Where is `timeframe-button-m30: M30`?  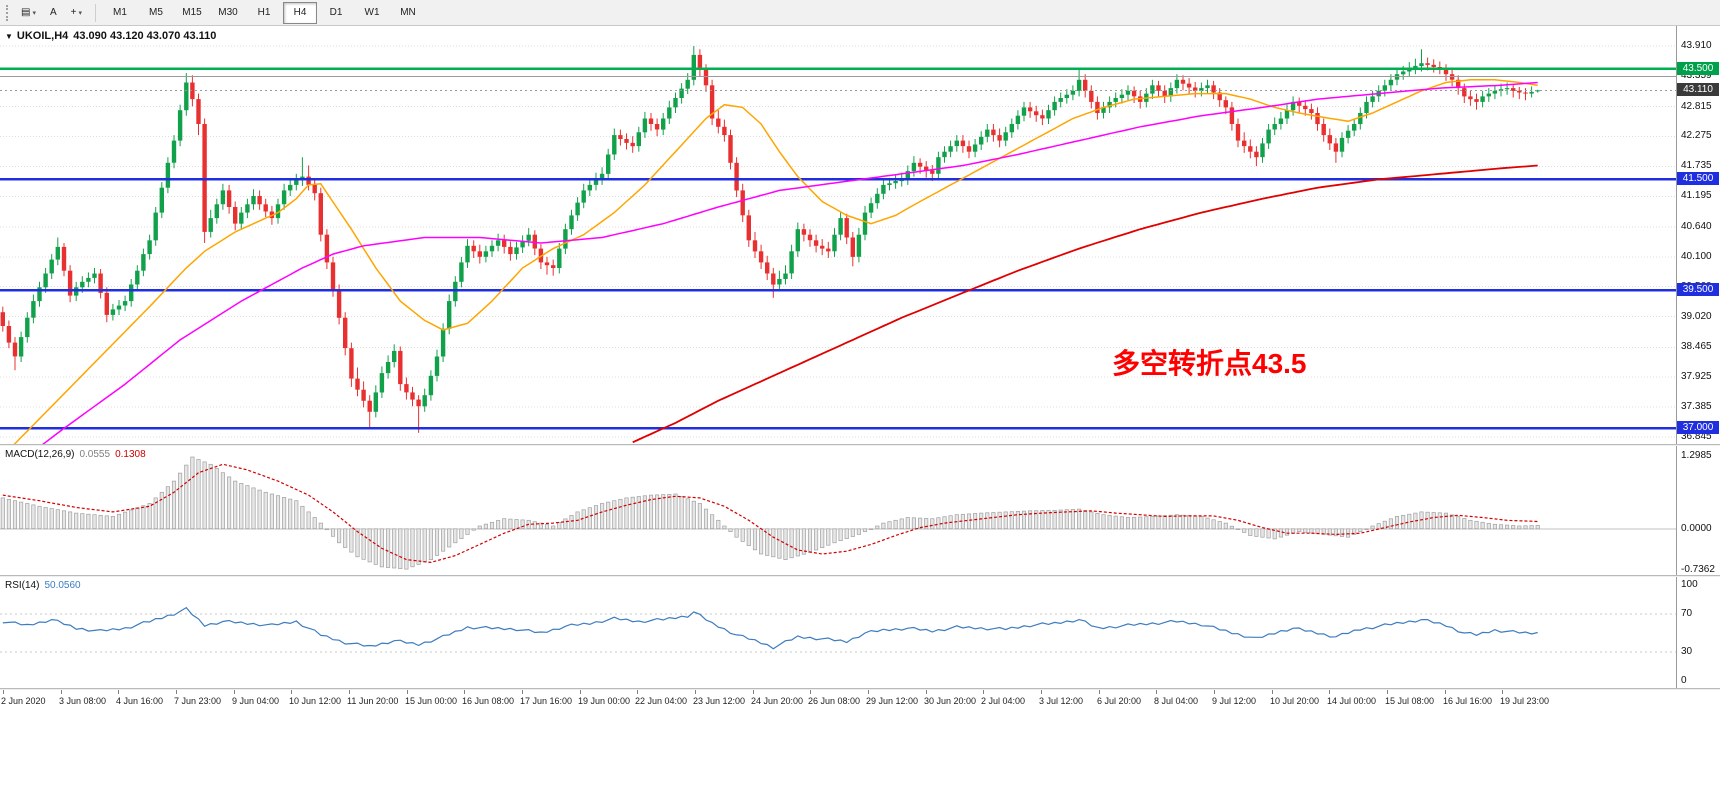 timeframe-button-m30: M30 is located at coordinates (228, 12).